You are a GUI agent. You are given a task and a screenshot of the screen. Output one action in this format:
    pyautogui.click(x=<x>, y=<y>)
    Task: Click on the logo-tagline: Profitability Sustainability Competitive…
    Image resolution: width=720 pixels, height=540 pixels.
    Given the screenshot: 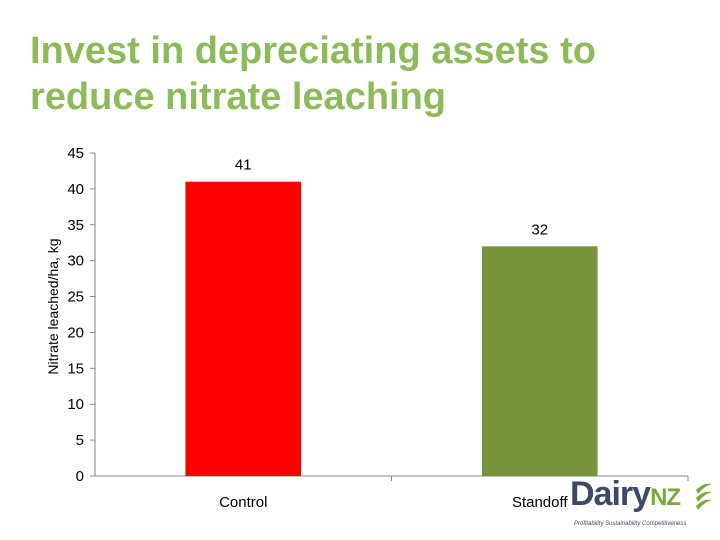 What is the action you would take?
    pyautogui.click(x=630, y=524)
    